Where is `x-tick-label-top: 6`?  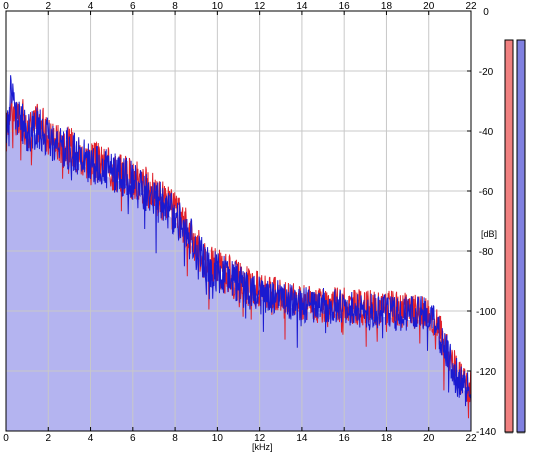 x-tick-label-top: 6 is located at coordinates (133, 6).